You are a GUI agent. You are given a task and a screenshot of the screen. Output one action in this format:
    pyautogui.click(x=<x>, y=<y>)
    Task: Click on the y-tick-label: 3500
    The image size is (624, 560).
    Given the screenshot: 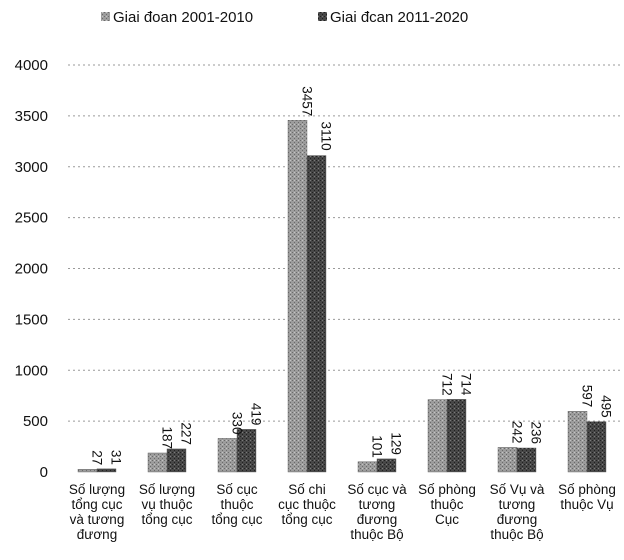 What is the action you would take?
    pyautogui.click(x=31, y=116)
    